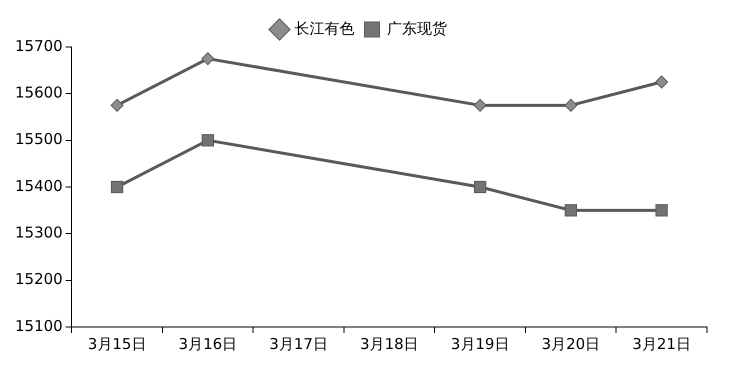 The image size is (735, 369). What do you see at coordinates (39, 233) in the screenshot?
I see `y-tick-label: 15300` at bounding box center [39, 233].